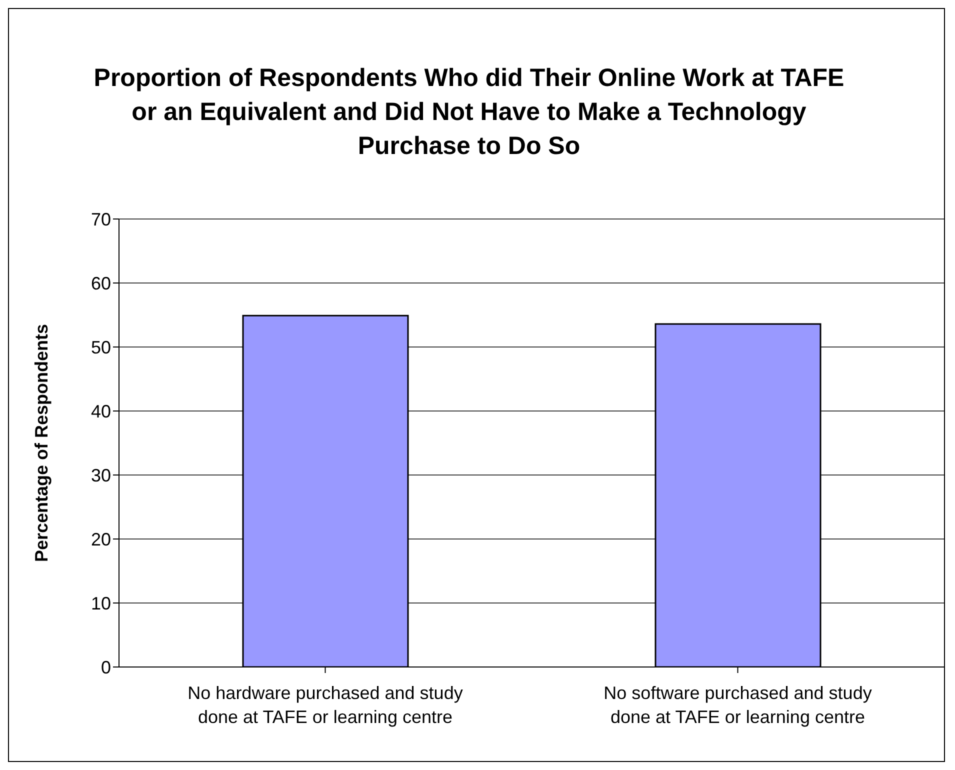 The width and height of the screenshot is (955, 770). Describe the element at coordinates (105, 667) in the screenshot. I see `y-tick-label: 0` at that location.